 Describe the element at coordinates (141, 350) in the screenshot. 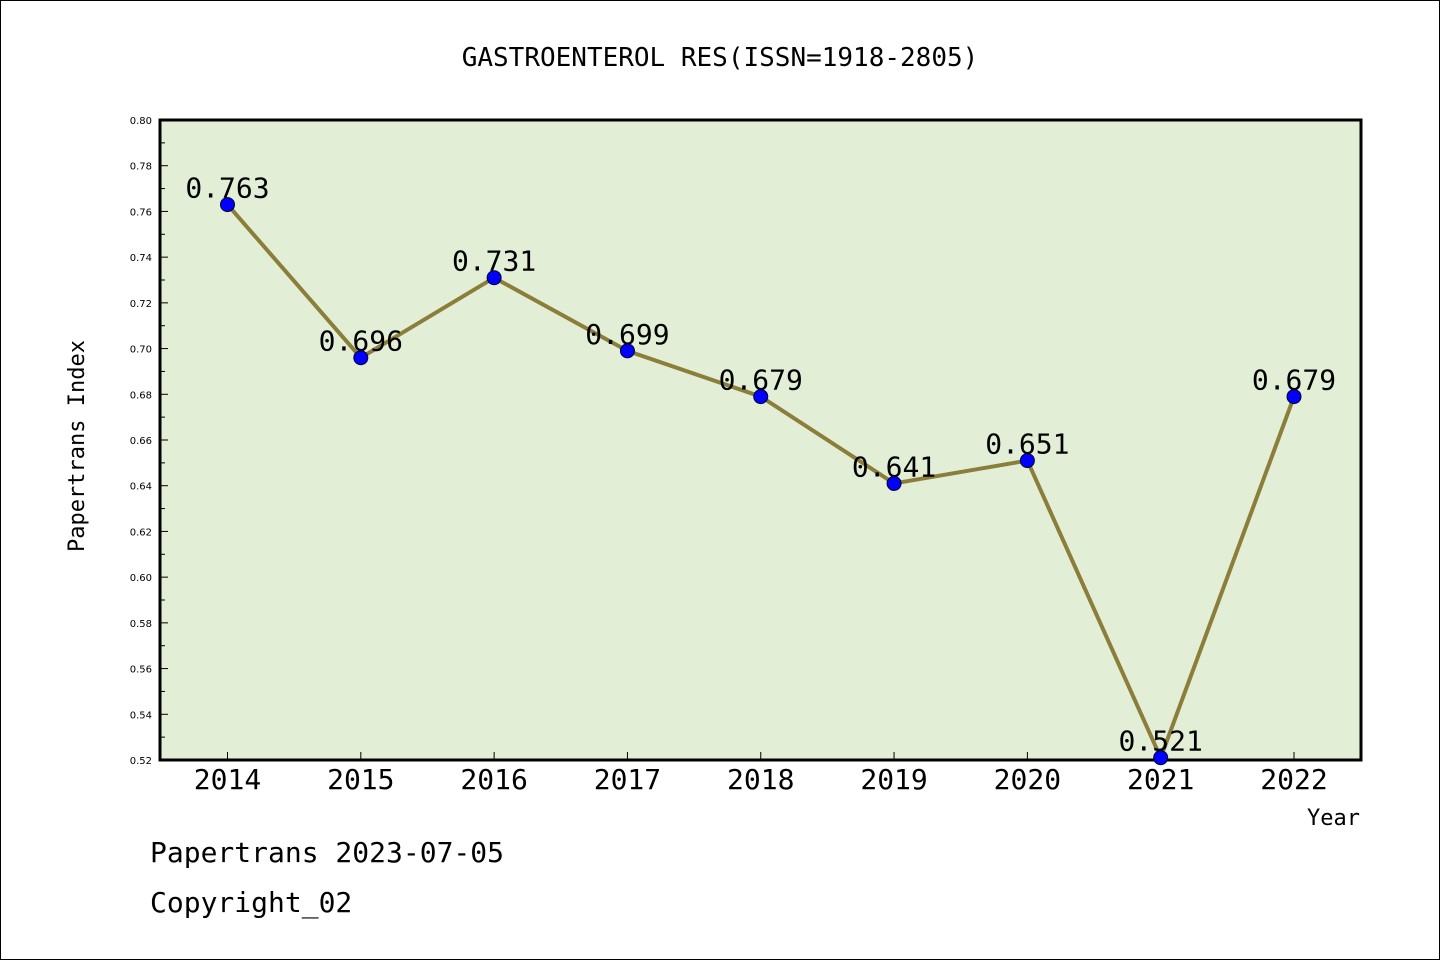

I see `y-tick-label: 0.70` at that location.